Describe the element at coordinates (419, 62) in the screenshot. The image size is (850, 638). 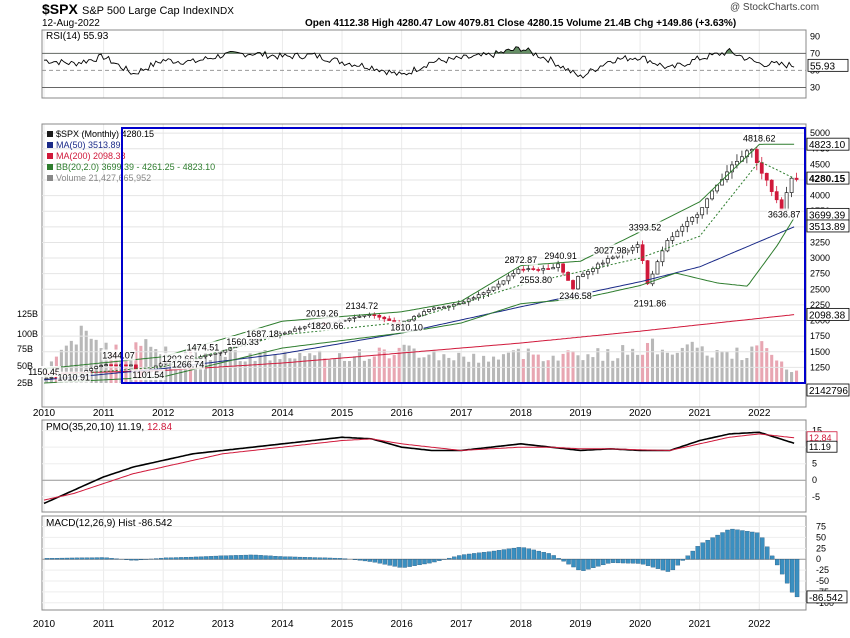
I see `rsi-line` at that location.